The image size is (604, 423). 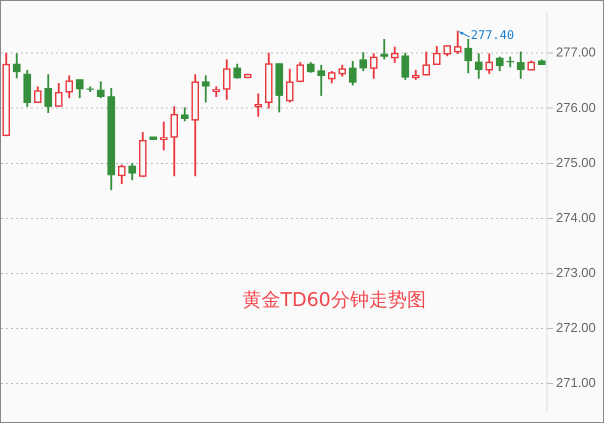 What do you see at coordinates (576, 217) in the screenshot?
I see `y-tick-label: 274.00` at bounding box center [576, 217].